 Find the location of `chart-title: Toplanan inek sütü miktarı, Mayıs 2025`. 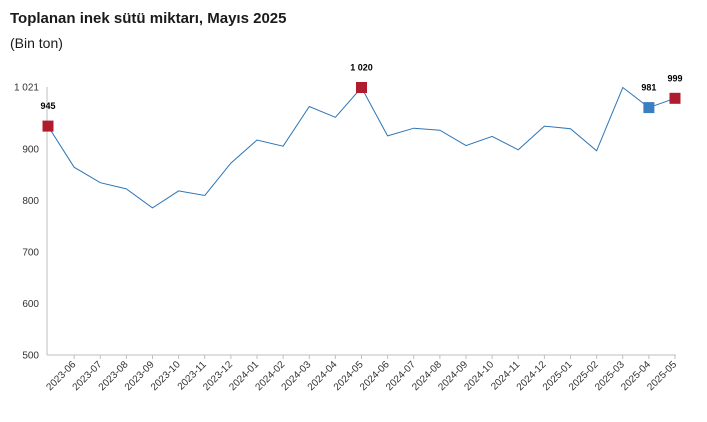

chart-title: Toplanan inek sütü miktarı, Mayıs 2025 is located at coordinates (148, 18).